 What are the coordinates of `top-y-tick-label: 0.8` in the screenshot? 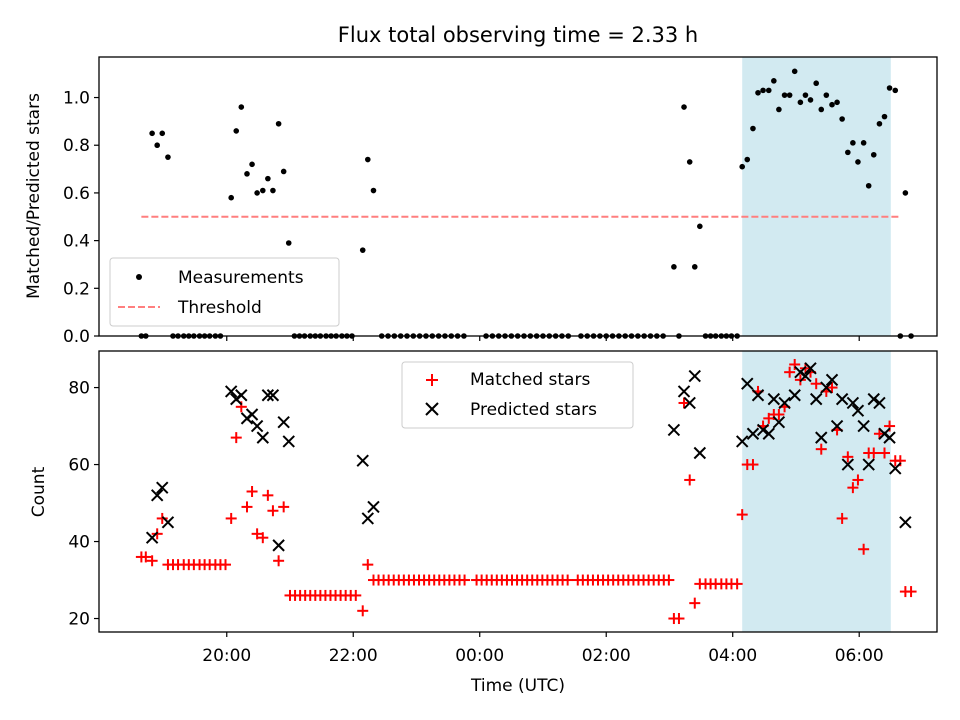 It's located at (76, 146).